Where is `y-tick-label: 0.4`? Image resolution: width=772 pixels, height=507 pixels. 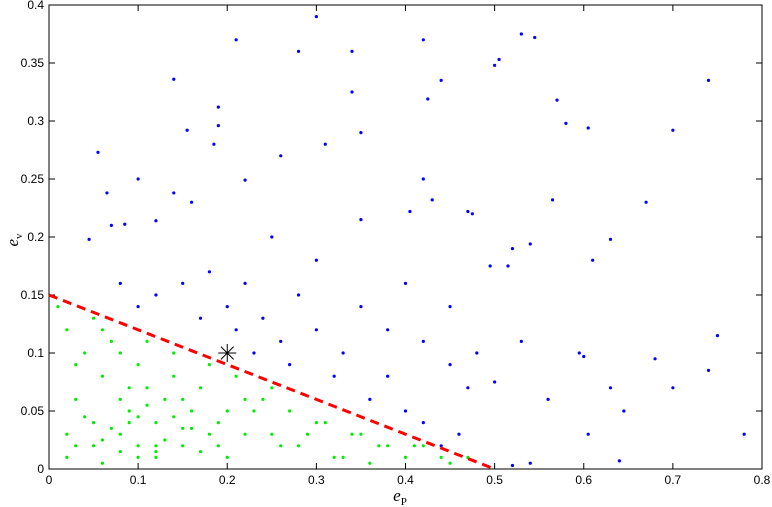
y-tick-label: 0.4 is located at coordinates (35, 6).